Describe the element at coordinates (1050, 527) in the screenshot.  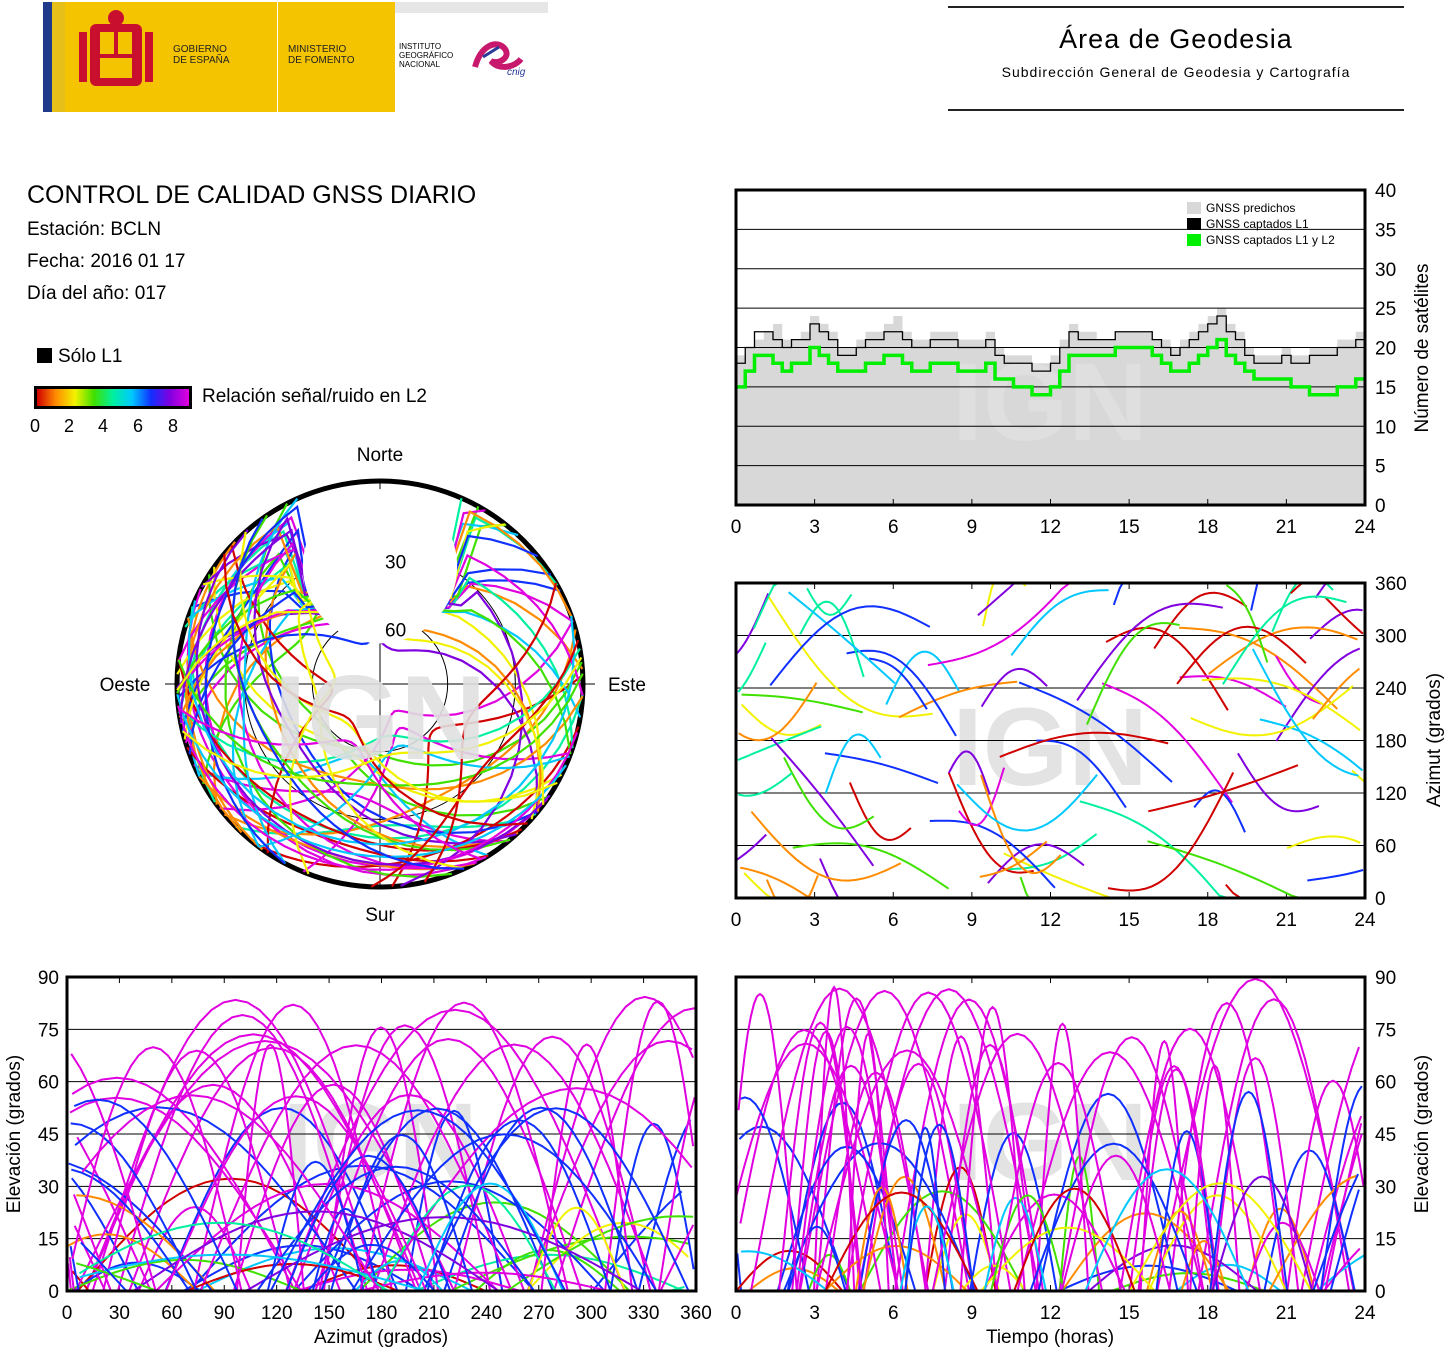
I see `x-tick-label: 12` at that location.